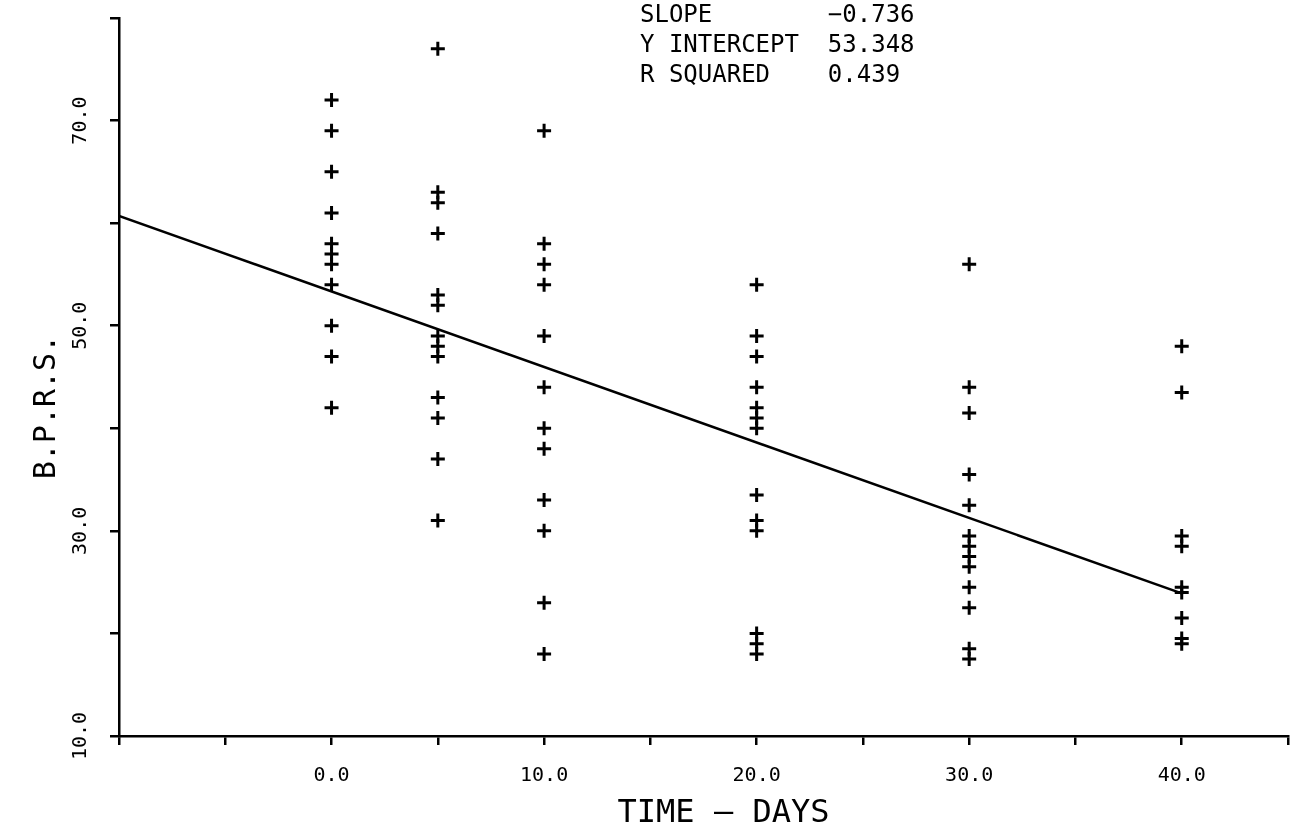 This screenshot has height=829, width=1298. What do you see at coordinates (544, 774) in the screenshot?
I see `x-tick-label: 10.0` at bounding box center [544, 774].